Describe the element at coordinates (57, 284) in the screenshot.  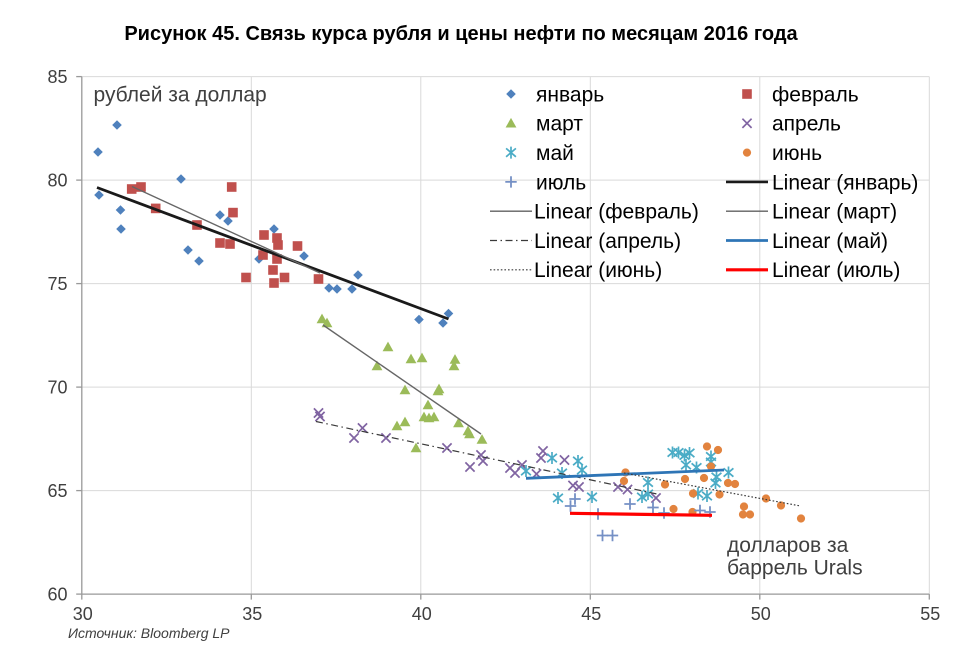
I see `svg-text: 75` at that location.